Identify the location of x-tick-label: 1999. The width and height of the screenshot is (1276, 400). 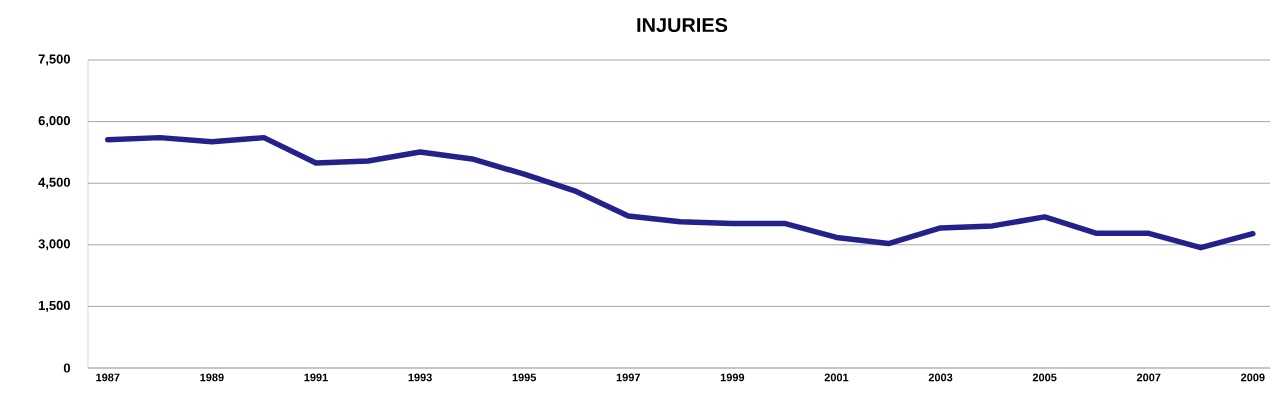
(732, 377).